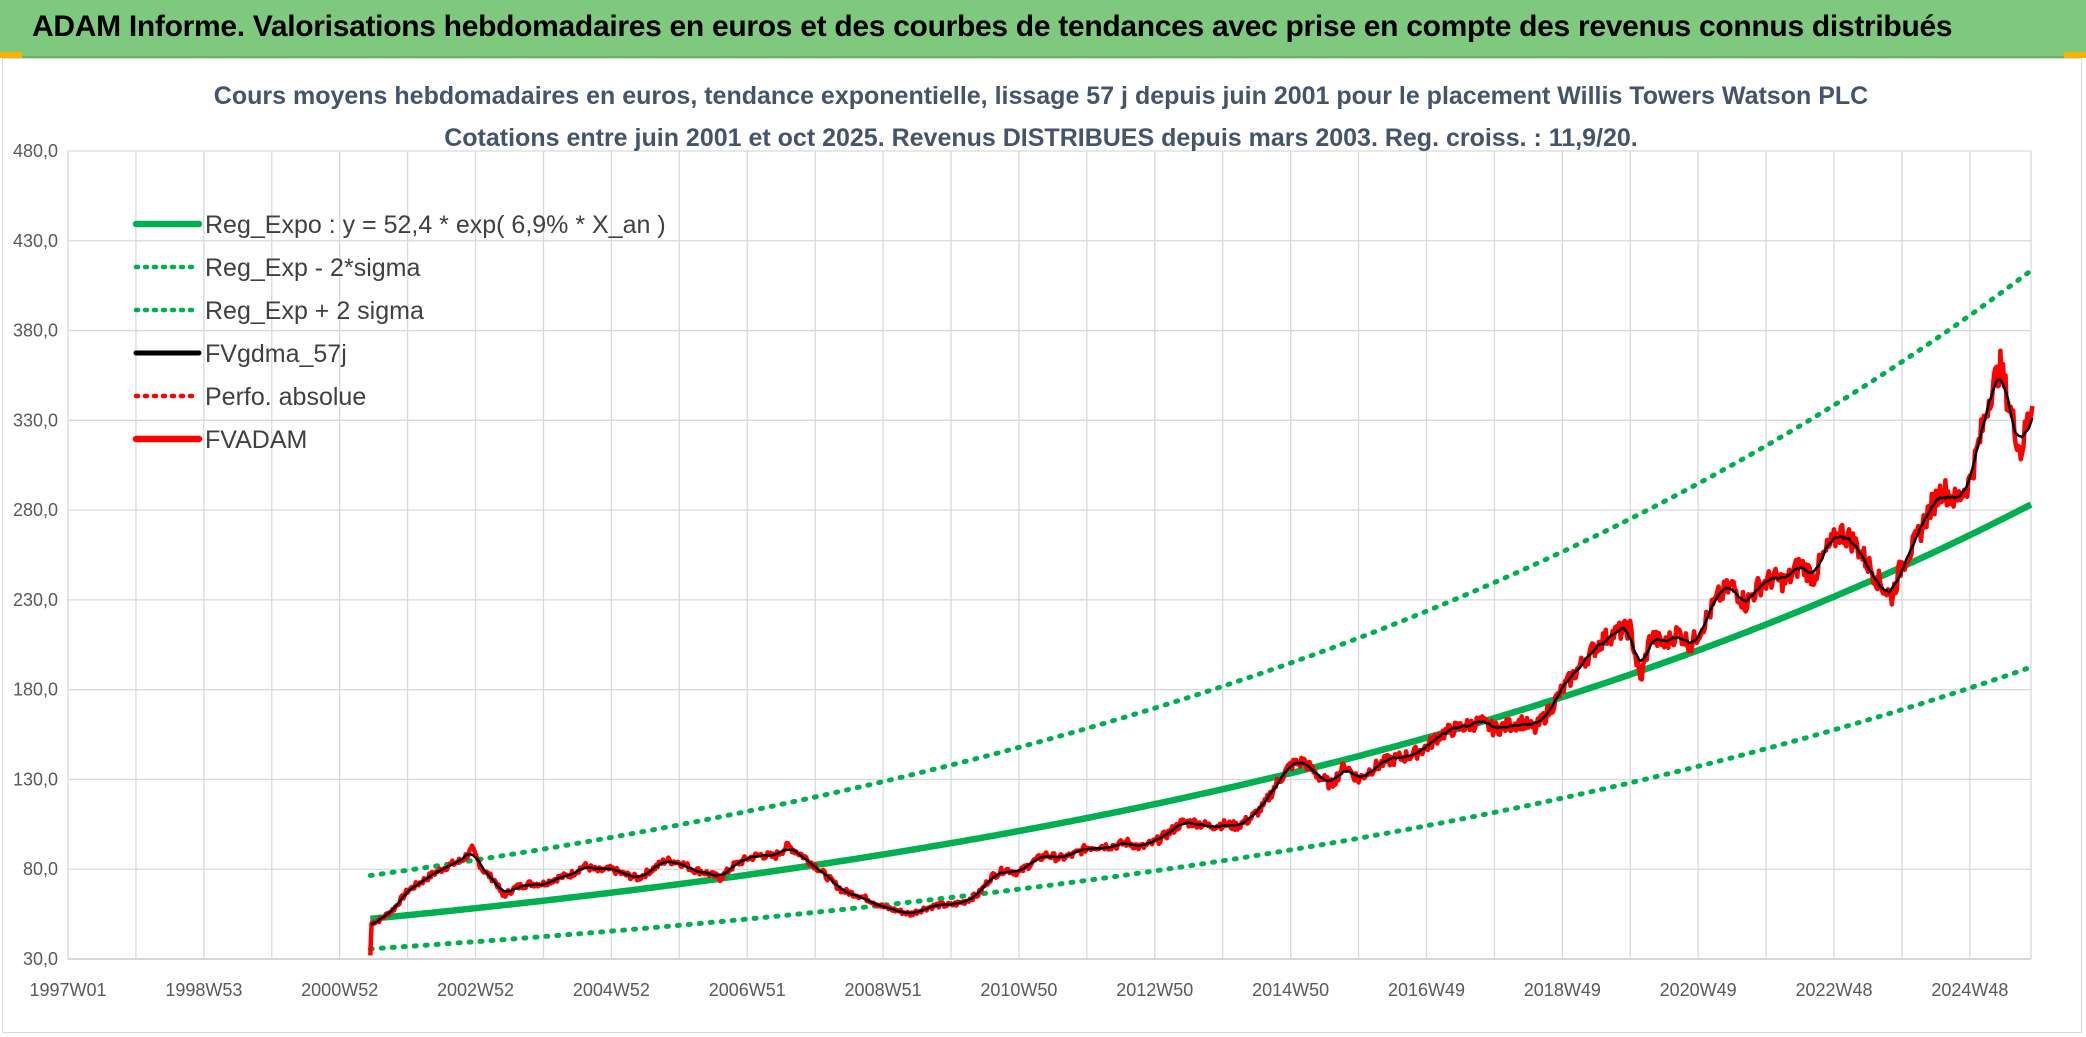 The width and height of the screenshot is (2086, 1037). I want to click on x-tick-label: 1998W53, so click(203, 990).